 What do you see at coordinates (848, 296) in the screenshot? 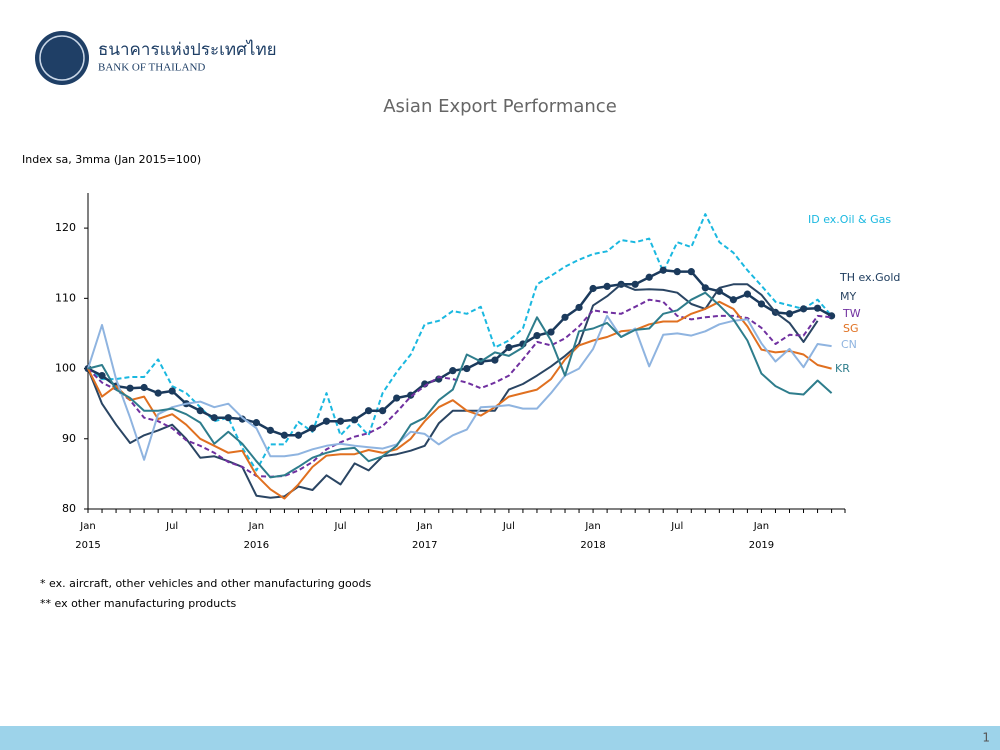
I see `series-label: MY` at bounding box center [848, 296].